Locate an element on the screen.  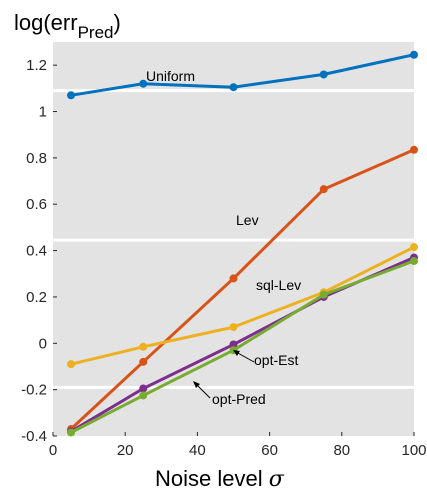
annotation-uniform: Uniform is located at coordinates (170, 76).